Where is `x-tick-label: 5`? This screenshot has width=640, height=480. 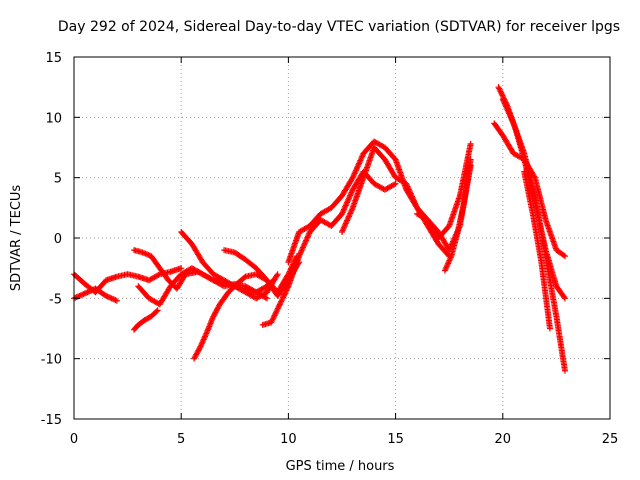 x-tick-label: 5 is located at coordinates (181, 439).